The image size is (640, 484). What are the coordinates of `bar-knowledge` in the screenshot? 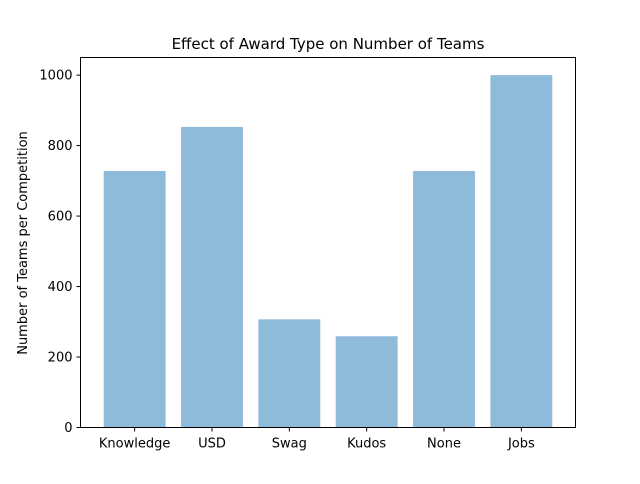 It's located at (134, 299).